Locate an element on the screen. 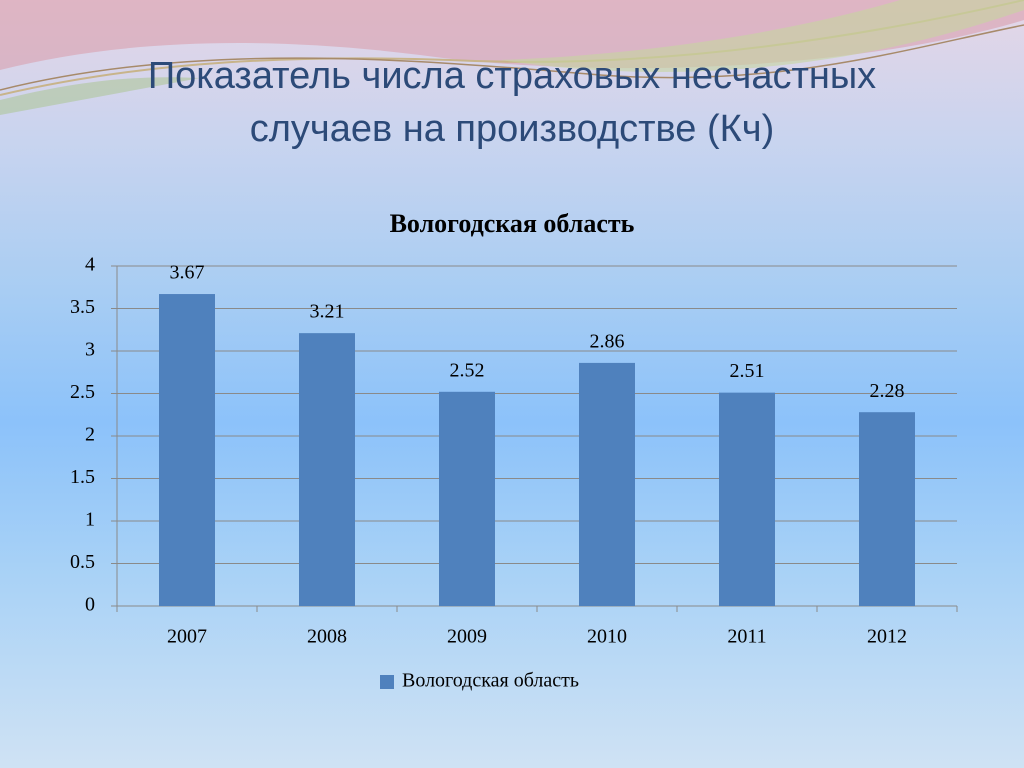  data-label: 2.51 is located at coordinates (747, 371).